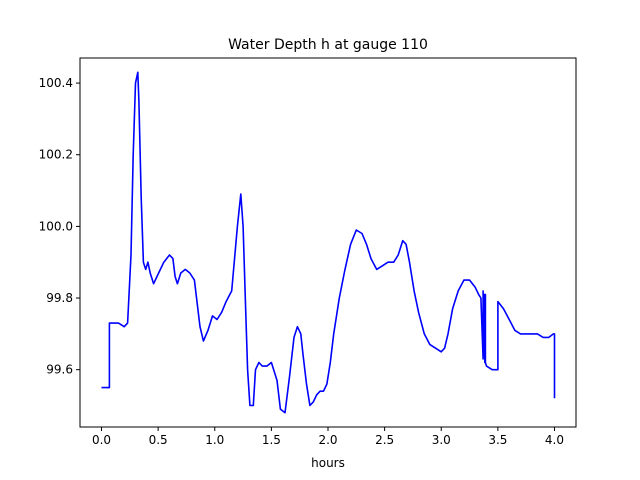  Describe the element at coordinates (271, 440) in the screenshot. I see `x-tick-label: 1.5` at that location.